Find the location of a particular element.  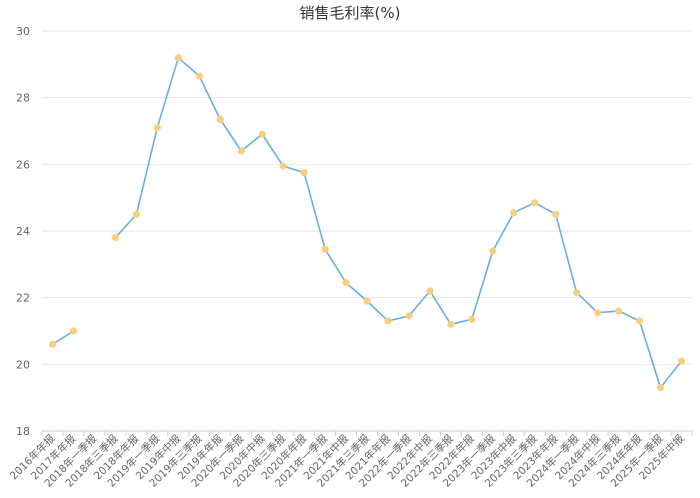

y-tick-label: 30 is located at coordinates (23, 31).